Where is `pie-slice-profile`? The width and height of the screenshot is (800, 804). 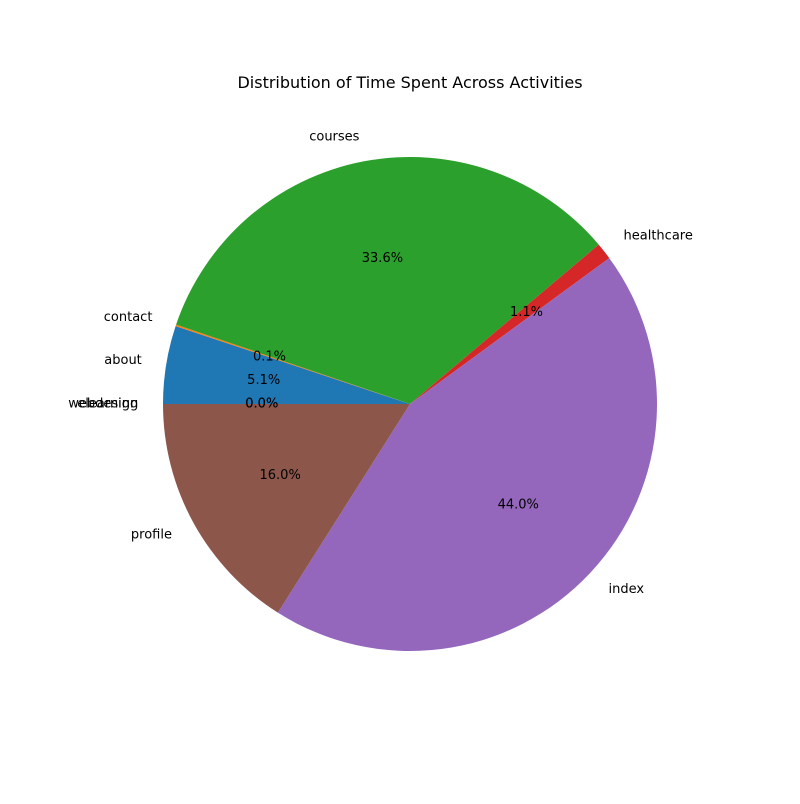 pie-slice-profile is located at coordinates (286, 508).